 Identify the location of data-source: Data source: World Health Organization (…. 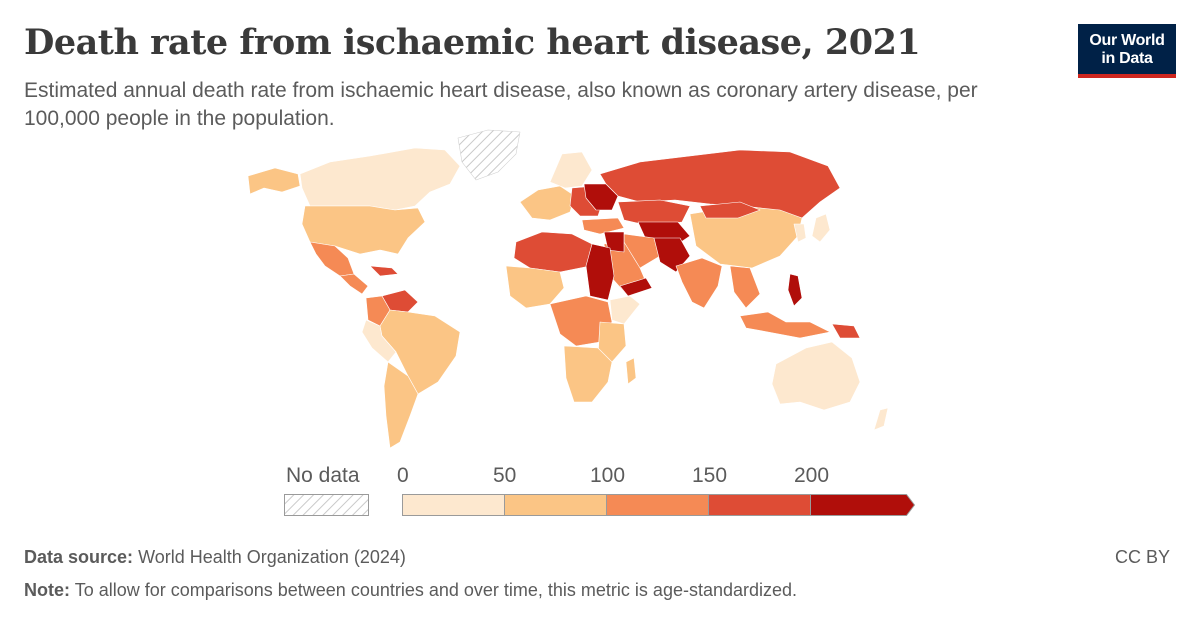
(215, 557).